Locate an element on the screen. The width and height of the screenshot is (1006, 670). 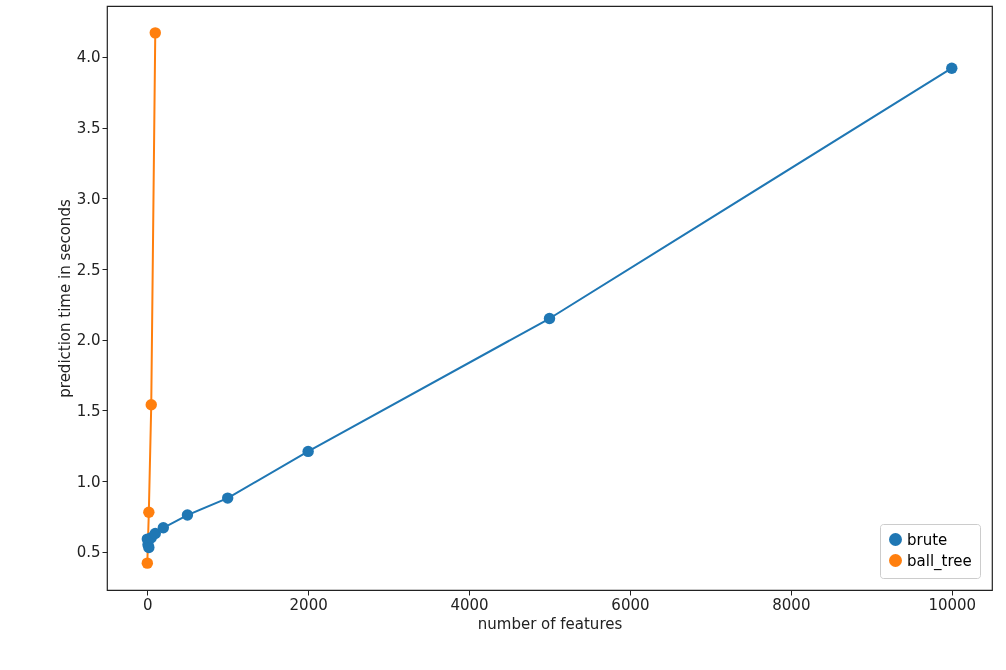
y-tick-label: 0.5 is located at coordinates (88, 552).